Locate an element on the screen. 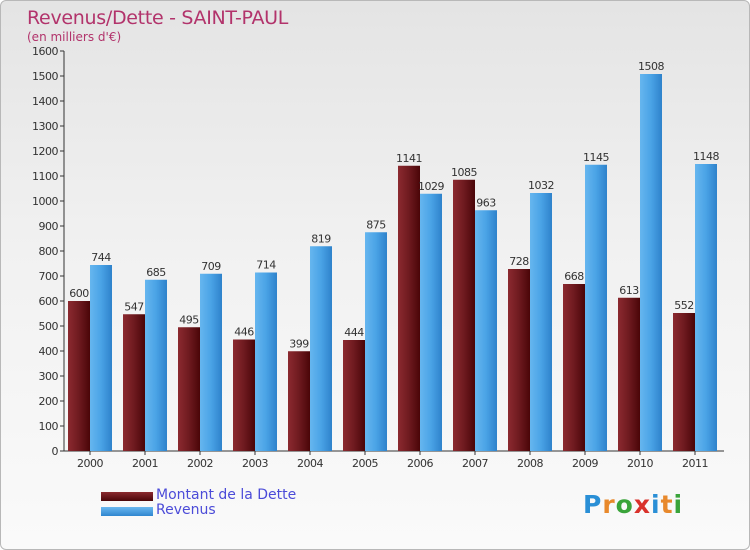 The width and height of the screenshot is (750, 550). data-label-dette: 495 is located at coordinates (189, 319).